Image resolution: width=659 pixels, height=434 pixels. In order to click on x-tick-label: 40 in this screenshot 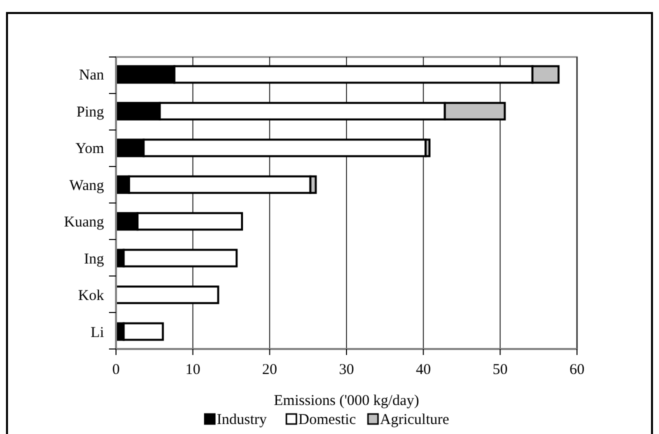, I will do `click(423, 370)`.